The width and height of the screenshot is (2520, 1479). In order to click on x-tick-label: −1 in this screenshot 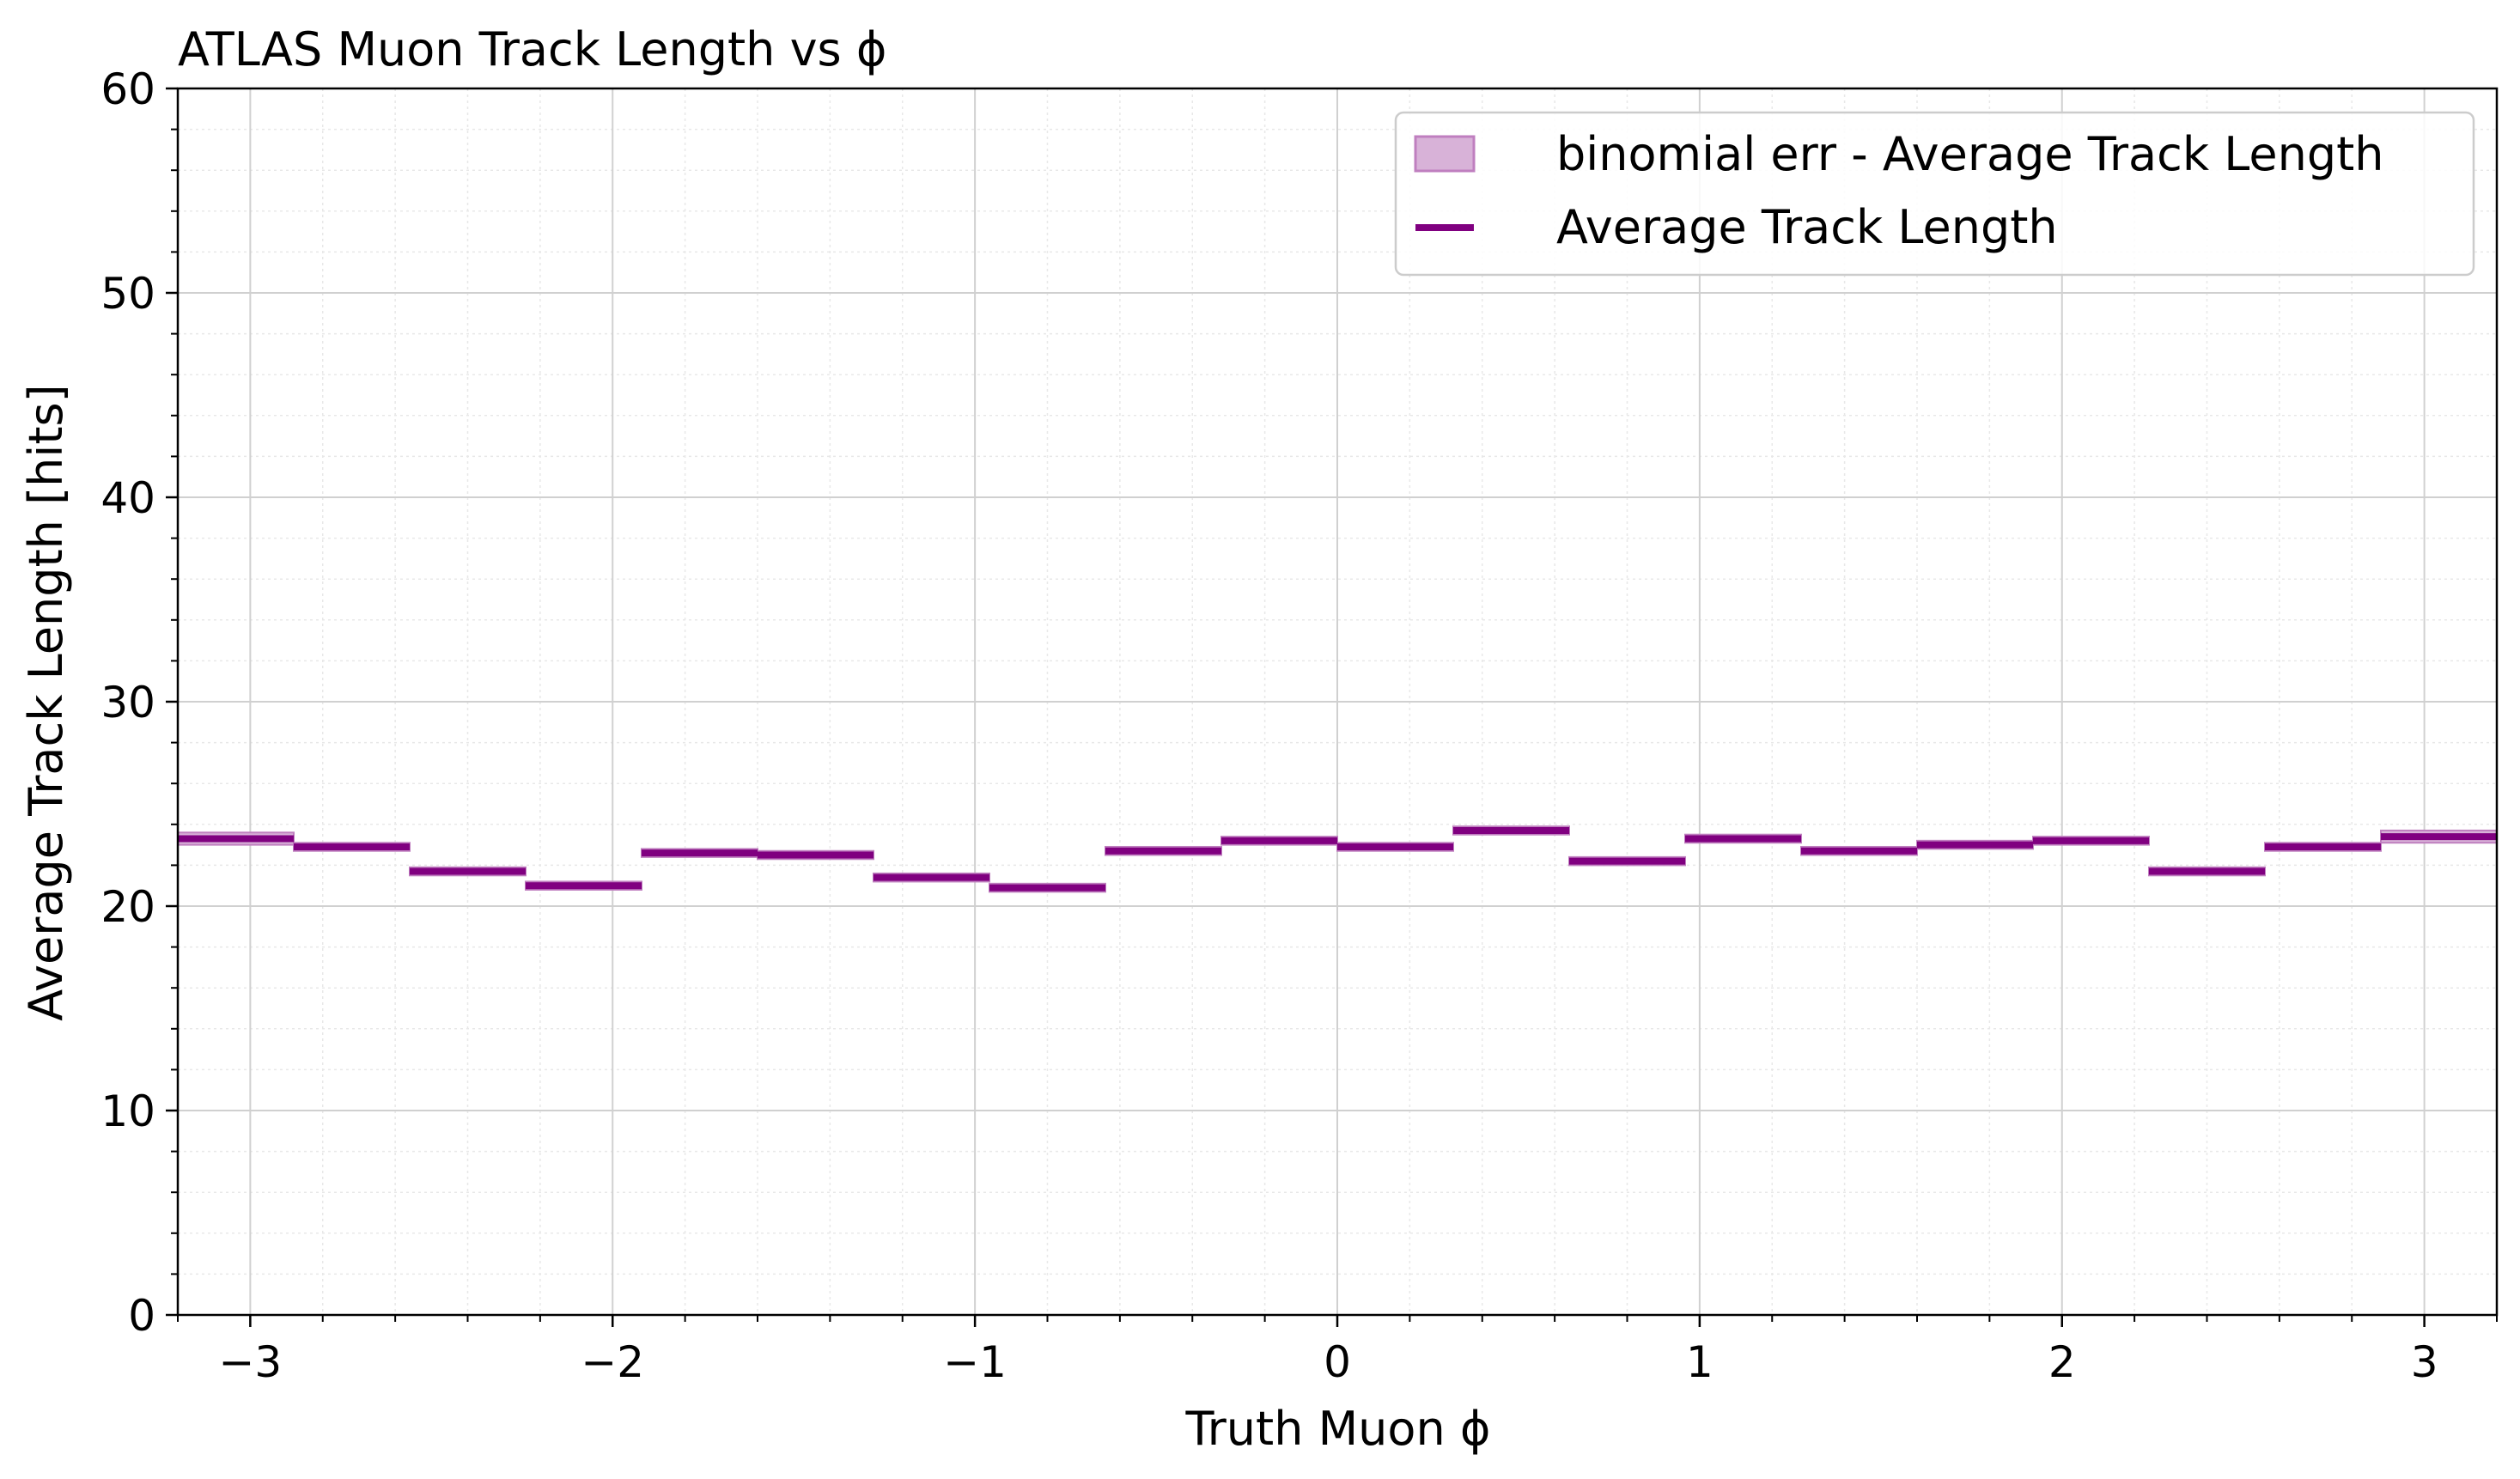, I will do `click(975, 1362)`.